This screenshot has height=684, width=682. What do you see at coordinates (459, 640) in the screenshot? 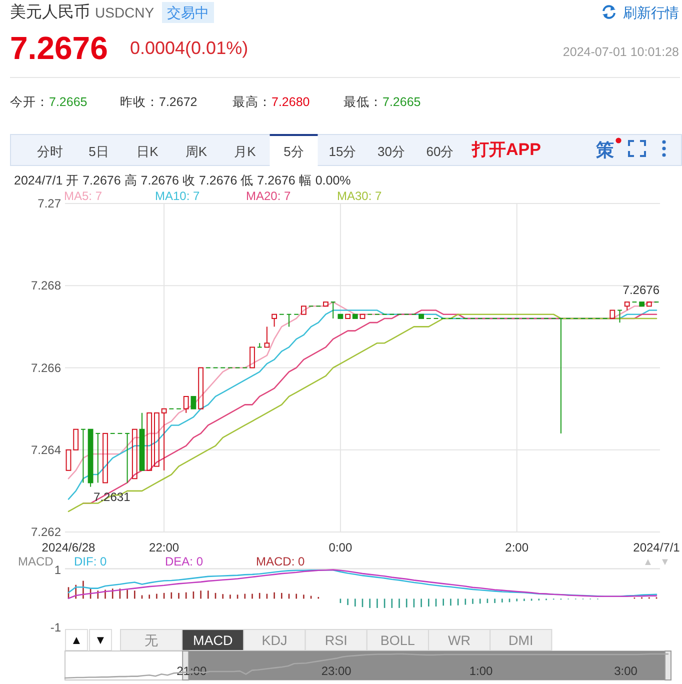
I see `text: WR` at bounding box center [459, 640].